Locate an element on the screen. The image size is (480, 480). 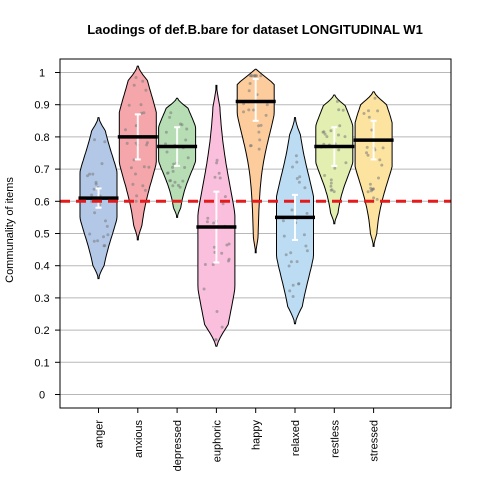
violin-stressed is located at coordinates (373, 169).